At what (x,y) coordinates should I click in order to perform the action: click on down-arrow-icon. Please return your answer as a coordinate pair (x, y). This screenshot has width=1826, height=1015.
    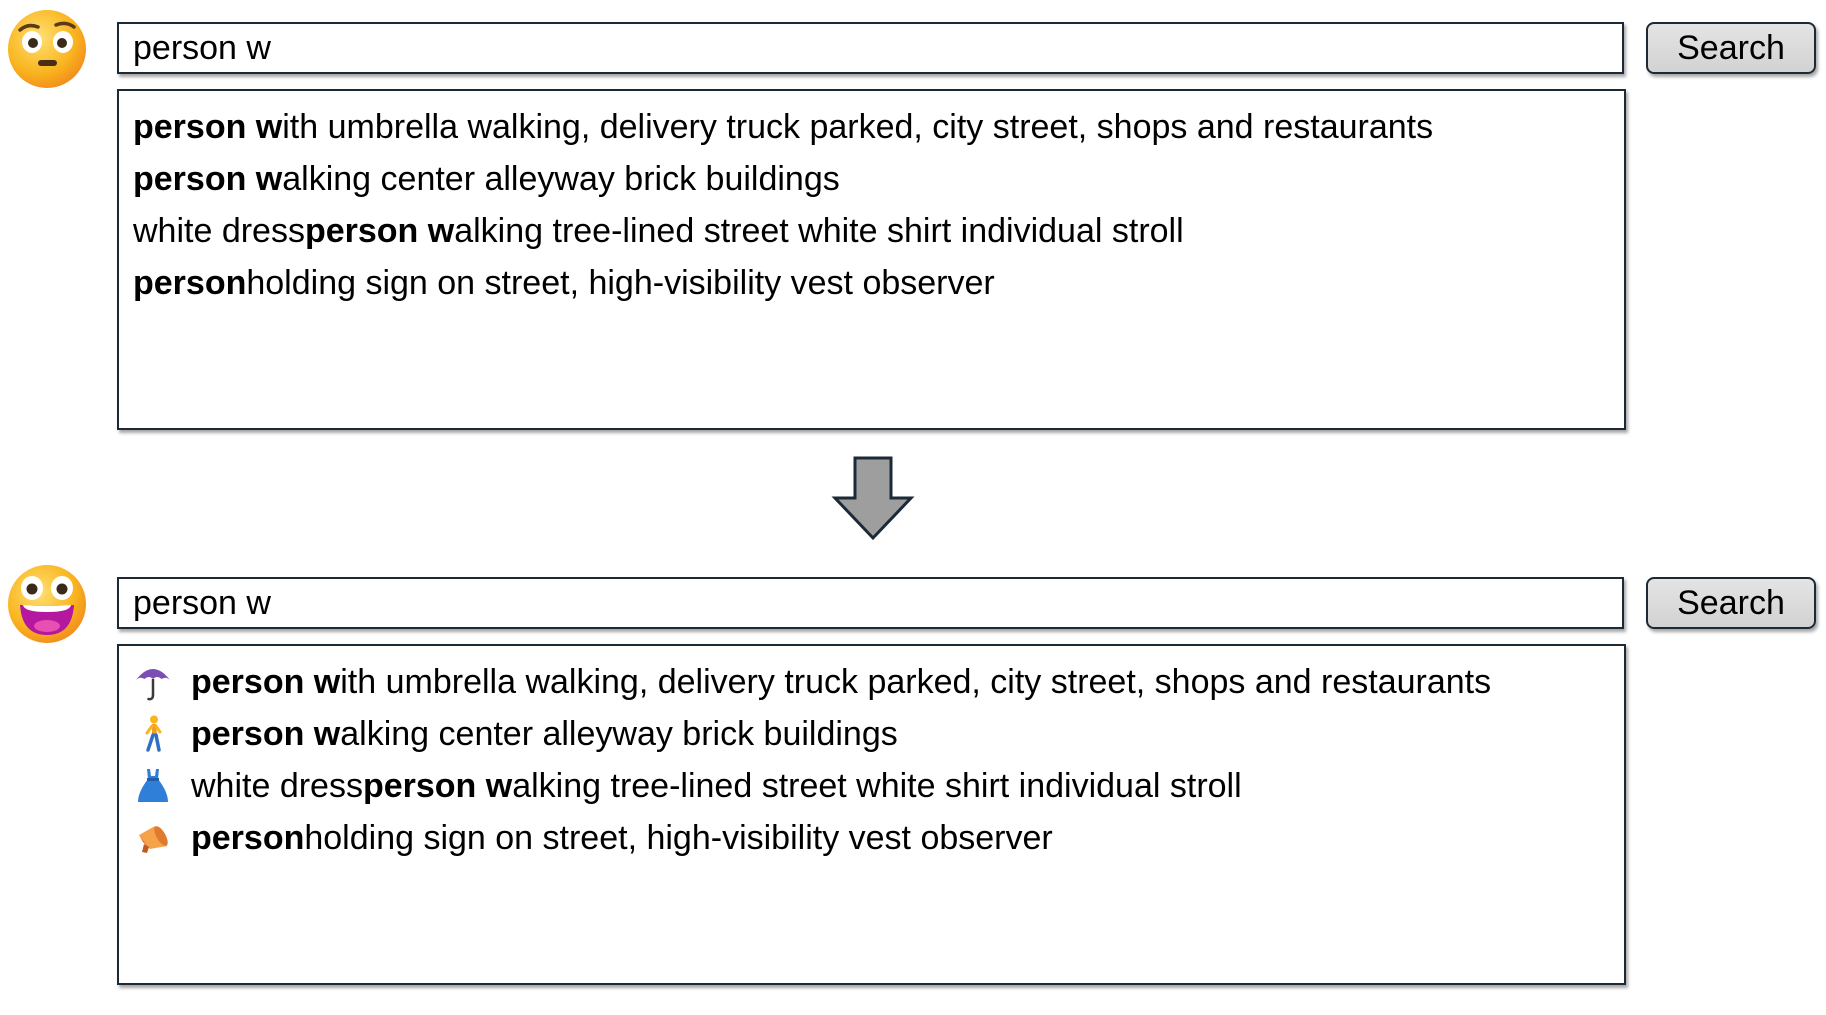
    Looking at the image, I should click on (873, 498).